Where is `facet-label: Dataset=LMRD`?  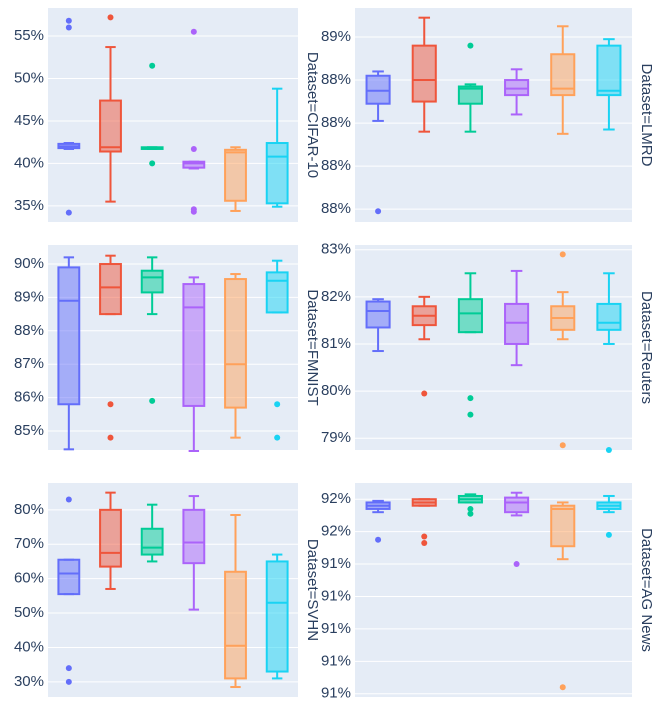 facet-label: Dataset=LMRD is located at coordinates (646, 115).